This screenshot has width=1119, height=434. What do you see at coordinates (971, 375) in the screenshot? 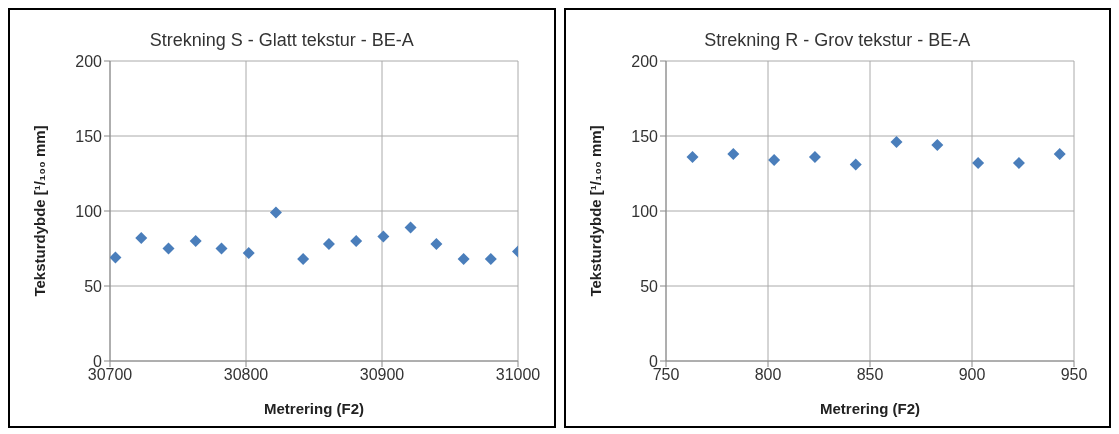
I see `x-tick-label: 900` at bounding box center [971, 375].